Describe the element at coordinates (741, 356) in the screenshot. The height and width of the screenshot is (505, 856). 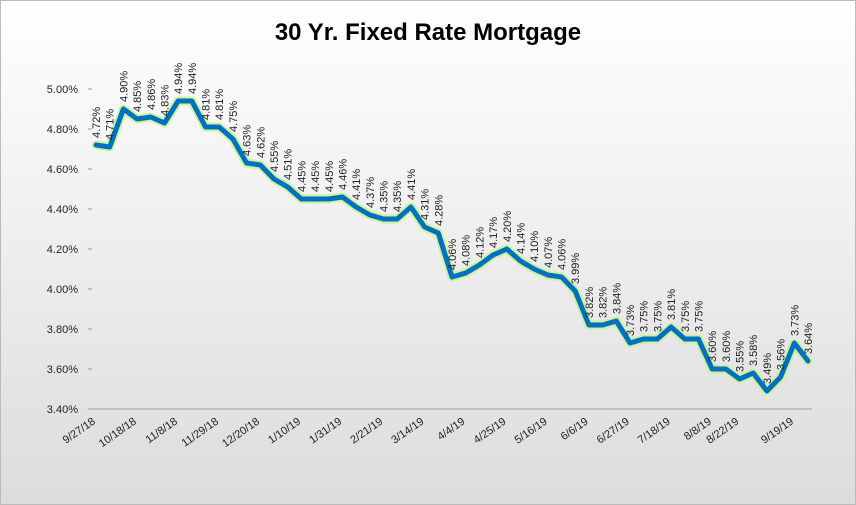
I see `data-label: 3.55%` at that location.